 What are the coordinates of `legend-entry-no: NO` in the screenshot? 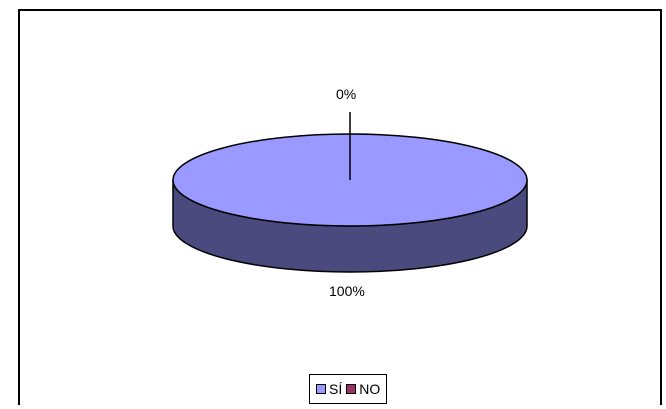 It's located at (363, 389).